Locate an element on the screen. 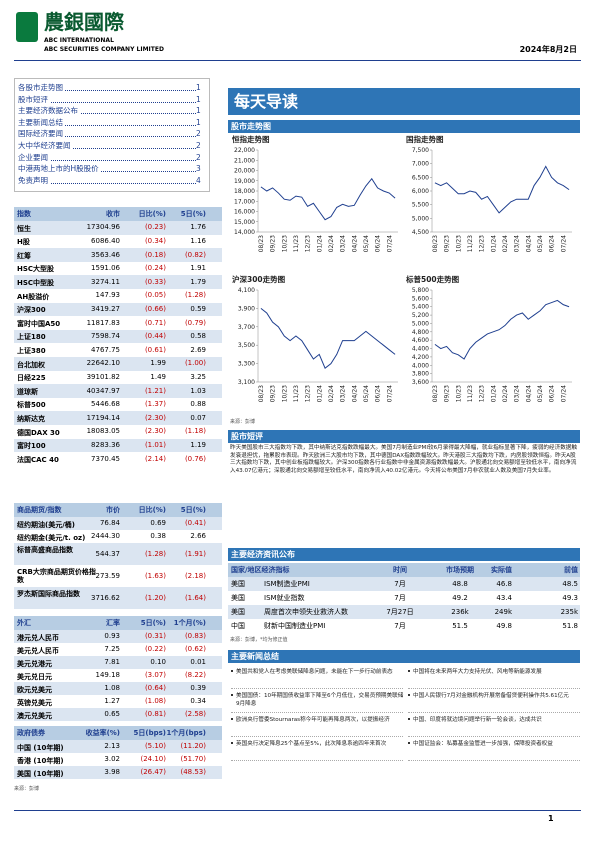  table-cell: AH股溢价 is located at coordinates (33, 296).